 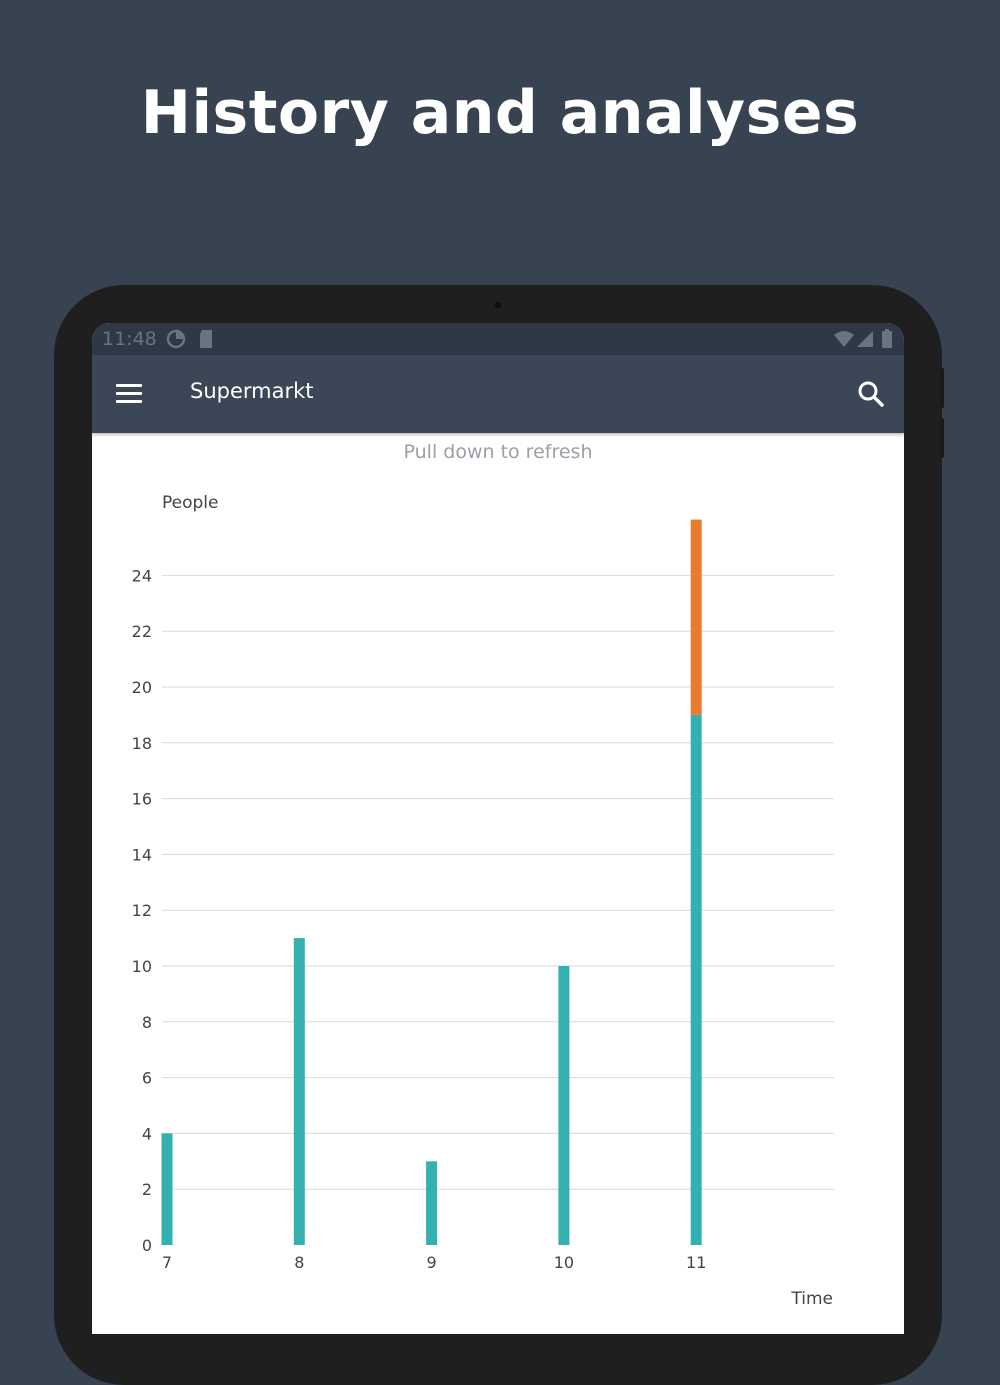 What do you see at coordinates (498, 452) in the screenshot?
I see `refresh-hint: Pull down to refresh` at bounding box center [498, 452].